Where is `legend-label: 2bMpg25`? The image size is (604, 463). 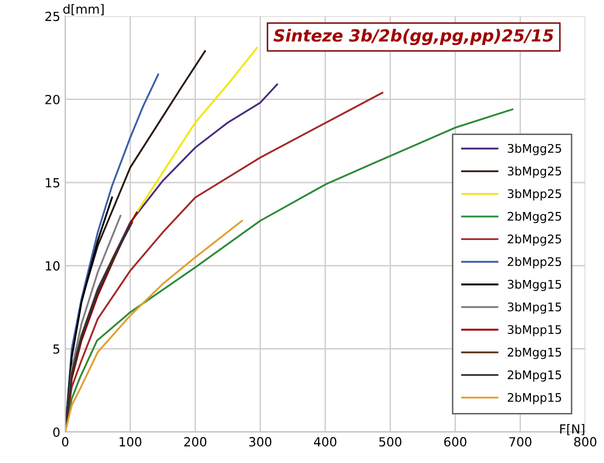 legend-label: 2bMpg25 is located at coordinates (535, 240).